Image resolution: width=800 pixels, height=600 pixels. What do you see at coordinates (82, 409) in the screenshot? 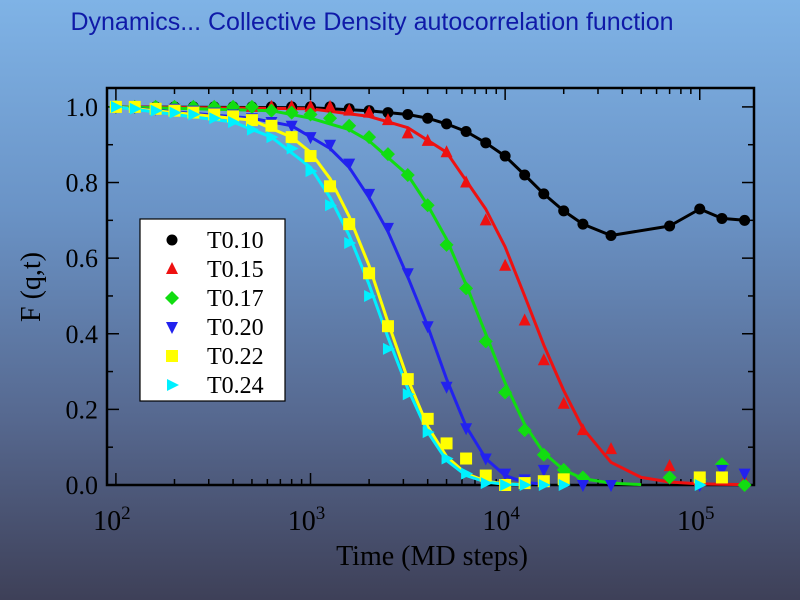
I see `y-tick-label: 0.2` at bounding box center [82, 409].